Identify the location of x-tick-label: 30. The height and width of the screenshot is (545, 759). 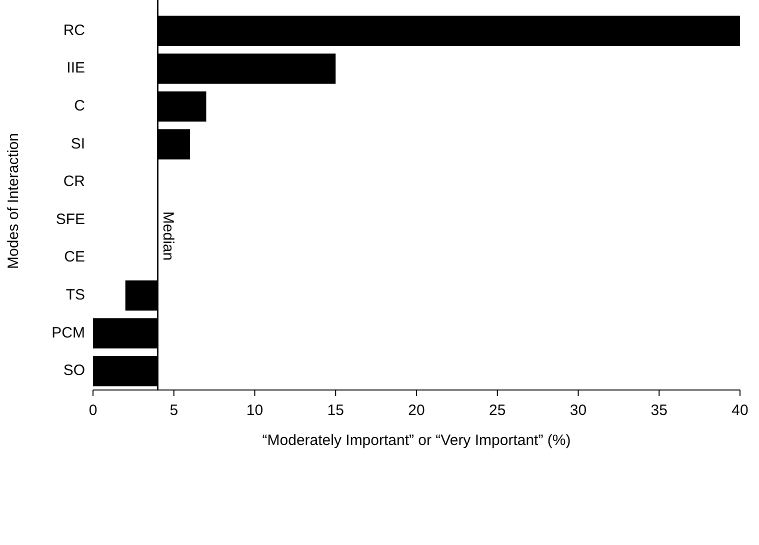
(578, 410).